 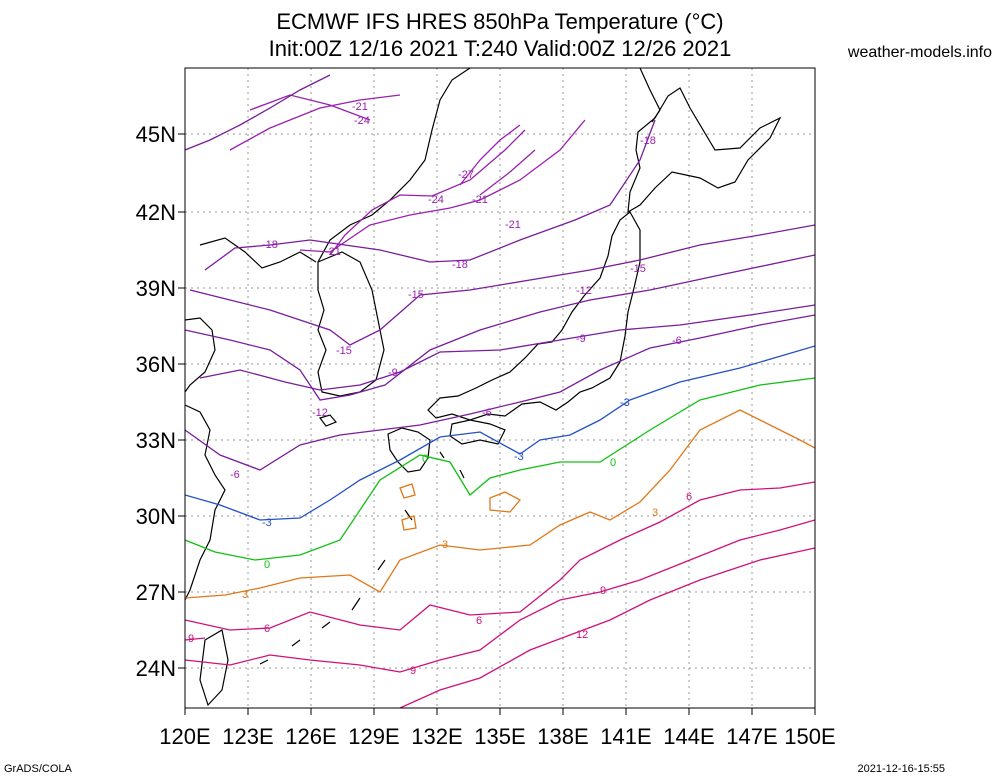 What do you see at coordinates (328, 420) in the screenshot?
I see `jeju-island` at bounding box center [328, 420].